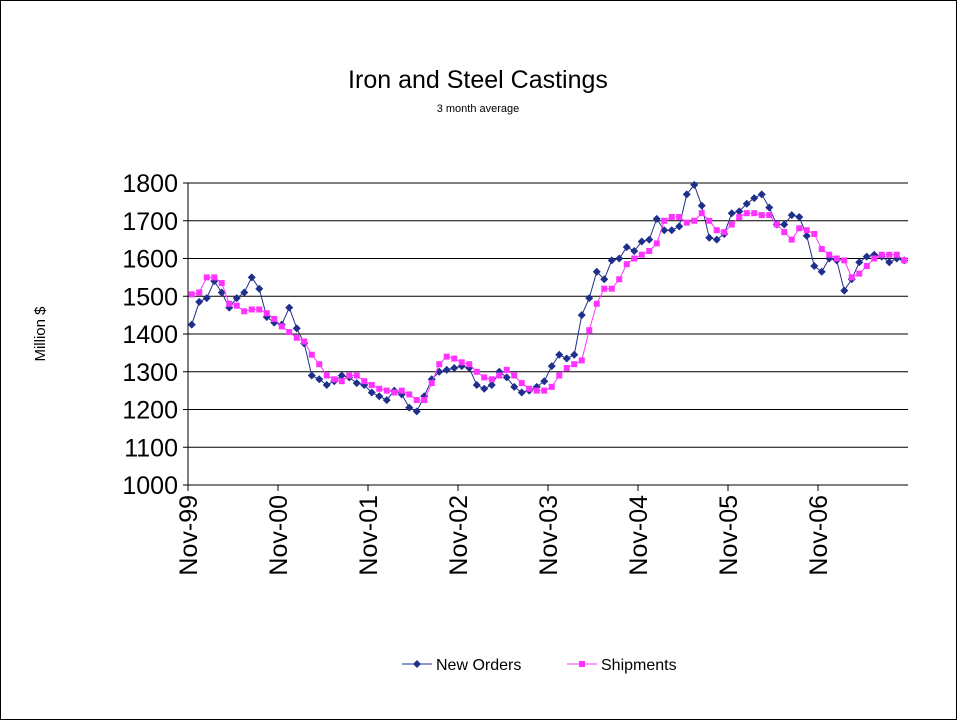  Describe the element at coordinates (40, 334) in the screenshot. I see `y-axis-label: Million $` at that location.